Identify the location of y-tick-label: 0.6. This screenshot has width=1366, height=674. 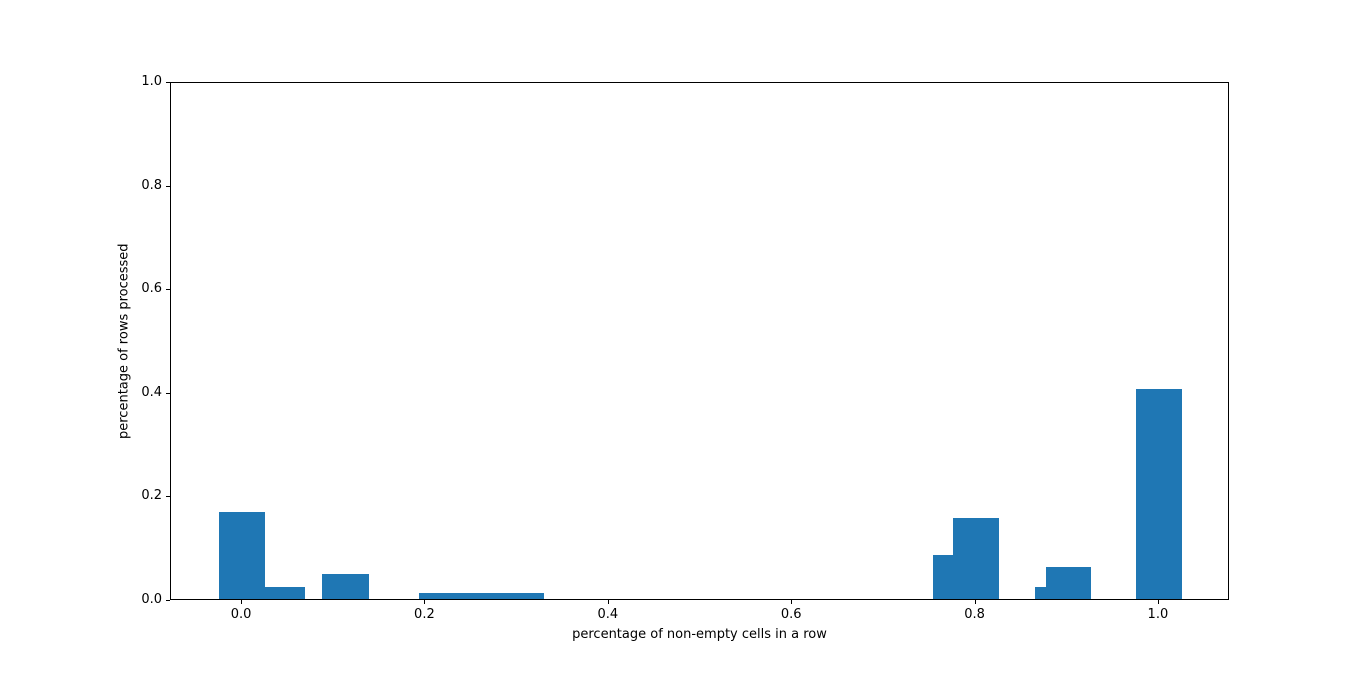
(151, 289).